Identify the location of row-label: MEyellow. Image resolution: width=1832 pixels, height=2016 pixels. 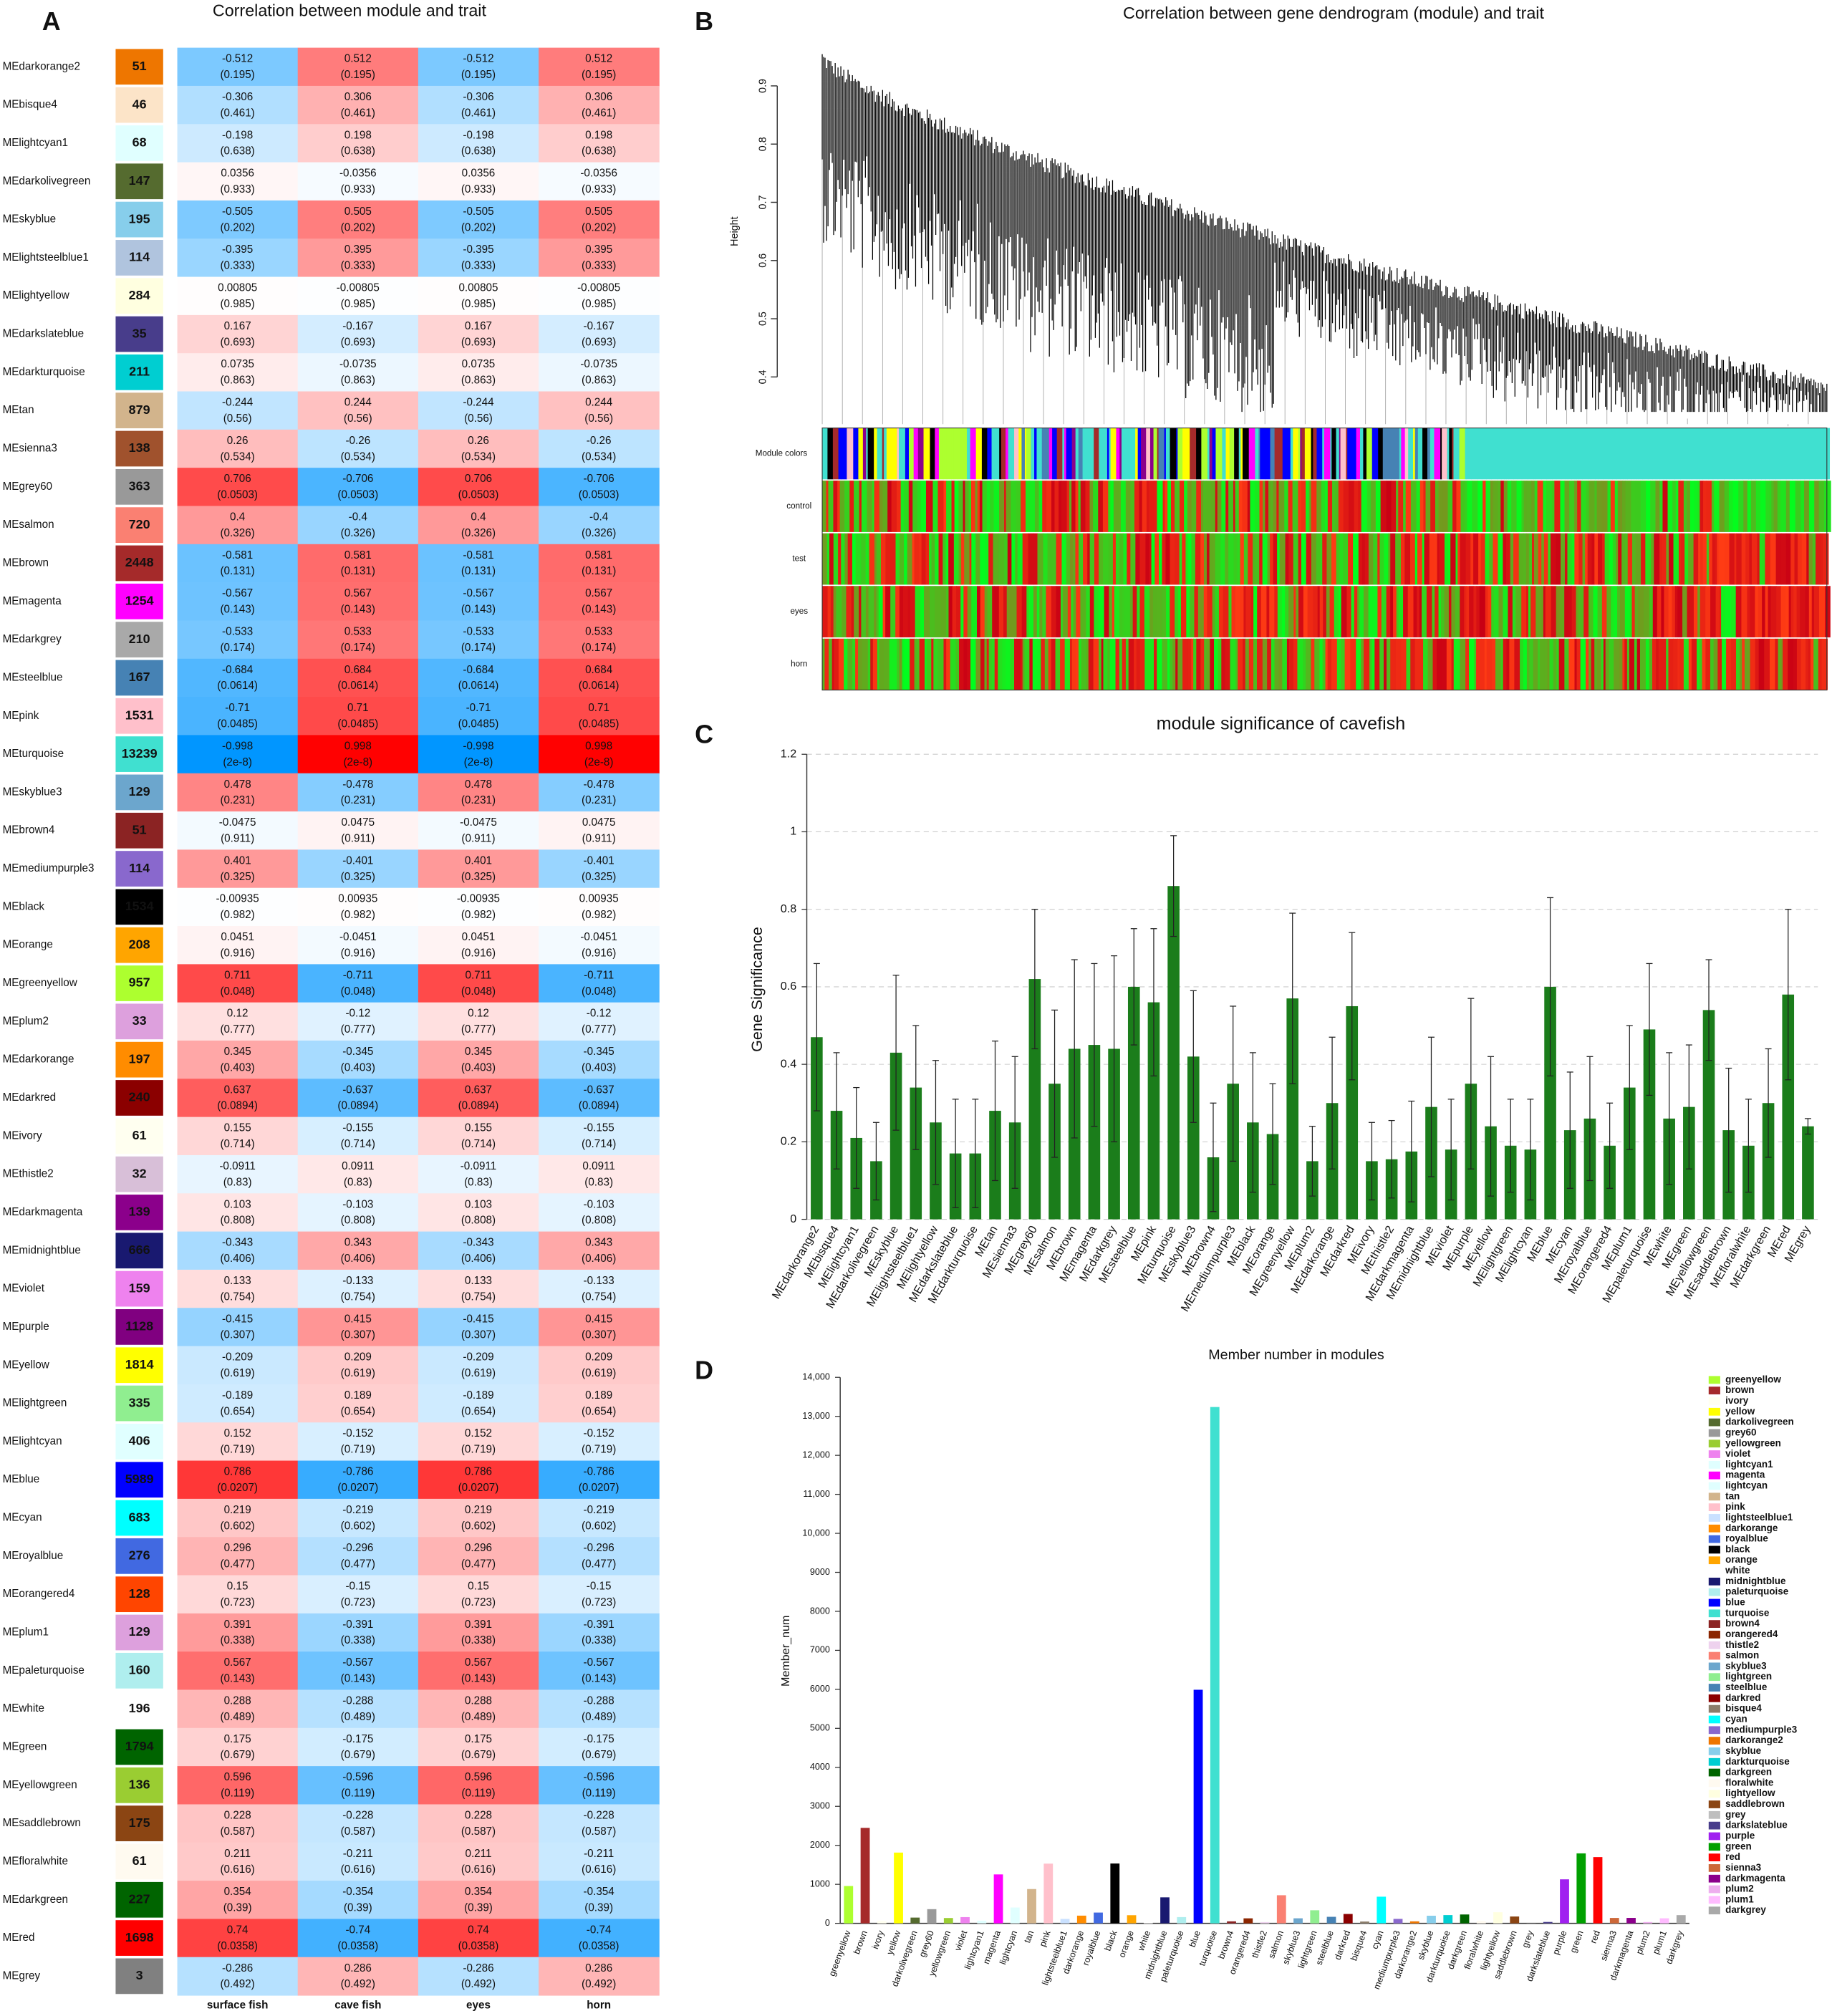
(26, 1365).